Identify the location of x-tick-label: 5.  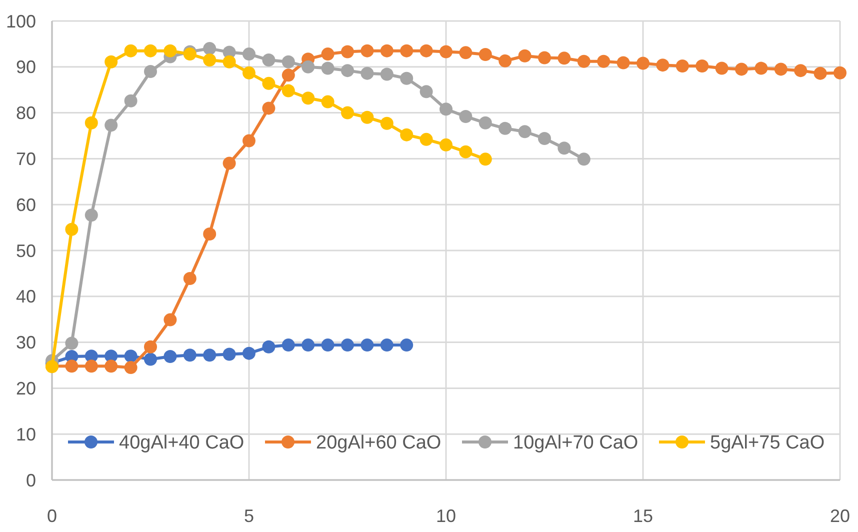
(249, 516).